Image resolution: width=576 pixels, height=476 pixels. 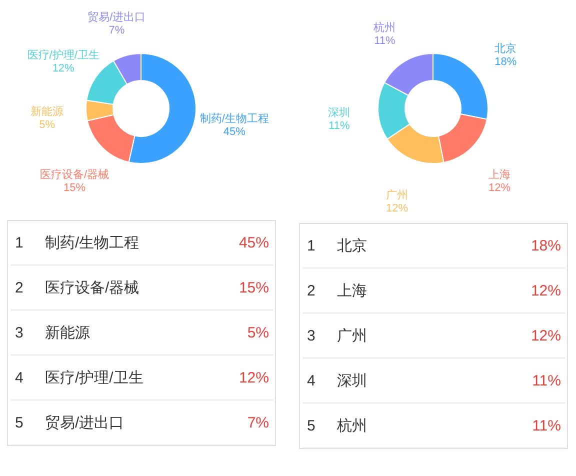 What do you see at coordinates (75, 174) in the screenshot?
I see `slice-label: 医疗设备/器械` at bounding box center [75, 174].